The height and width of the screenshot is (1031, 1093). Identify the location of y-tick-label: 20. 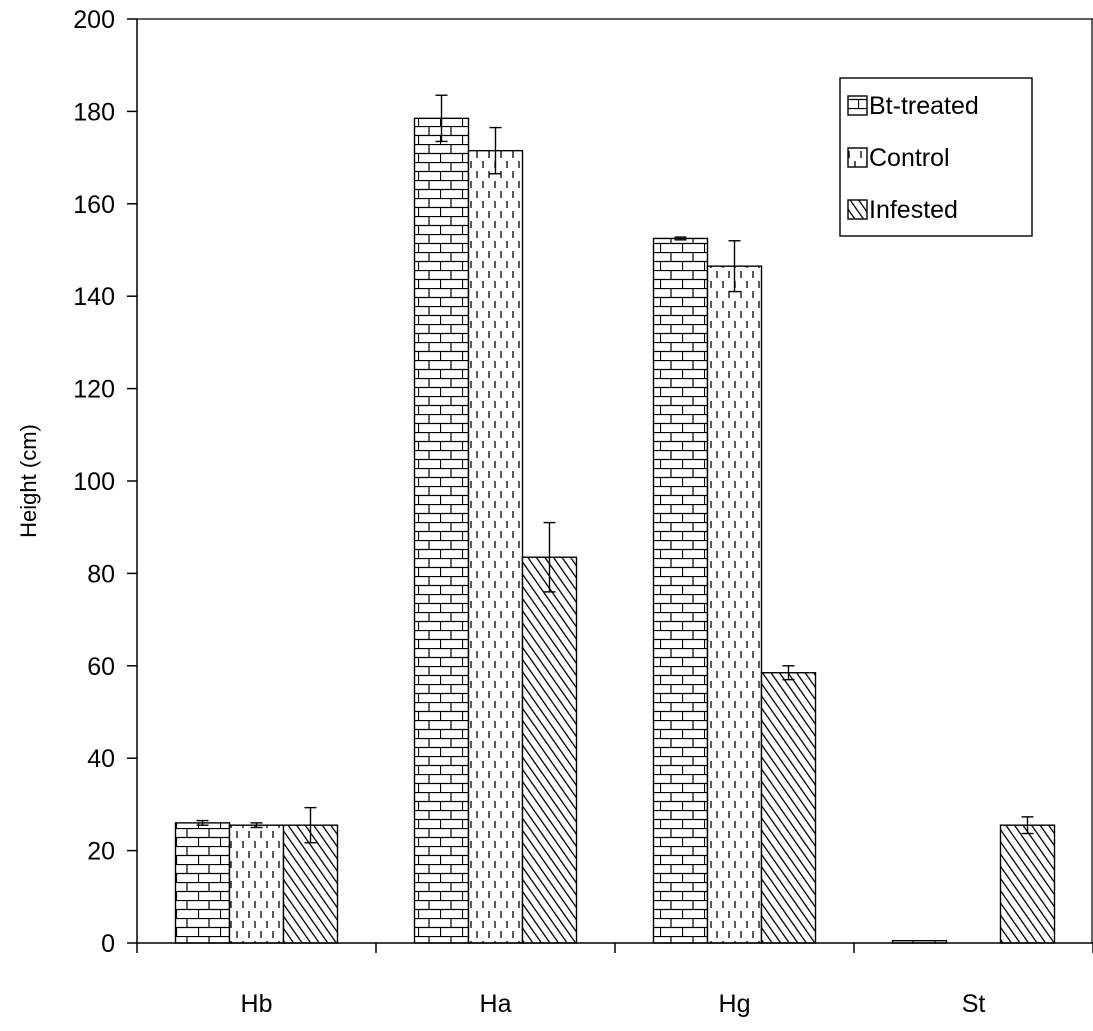
(101, 852).